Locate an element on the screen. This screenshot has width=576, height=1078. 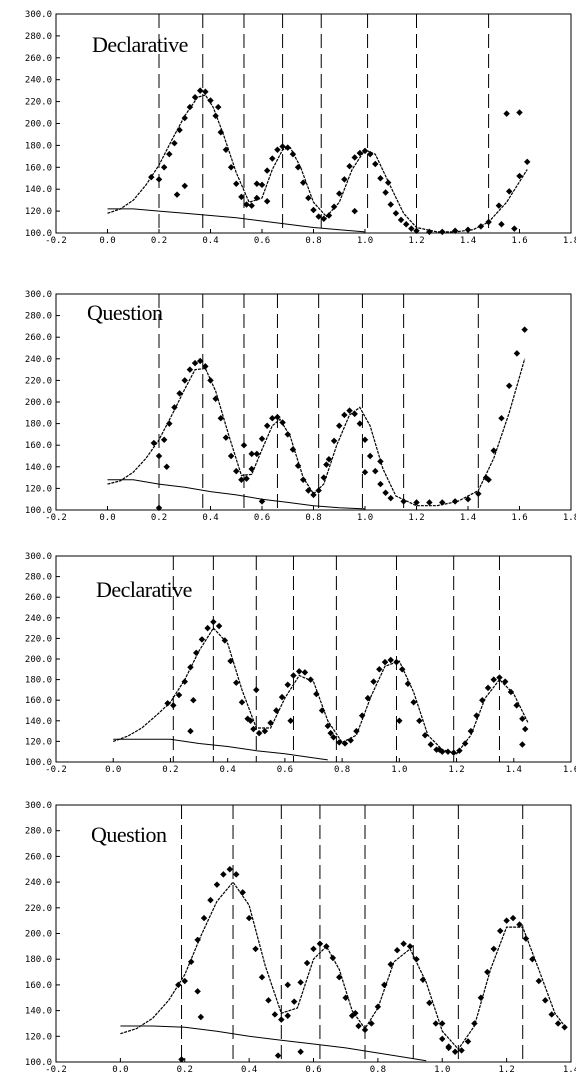
y-tick-label: 120.0 is located at coordinates (38, 489).